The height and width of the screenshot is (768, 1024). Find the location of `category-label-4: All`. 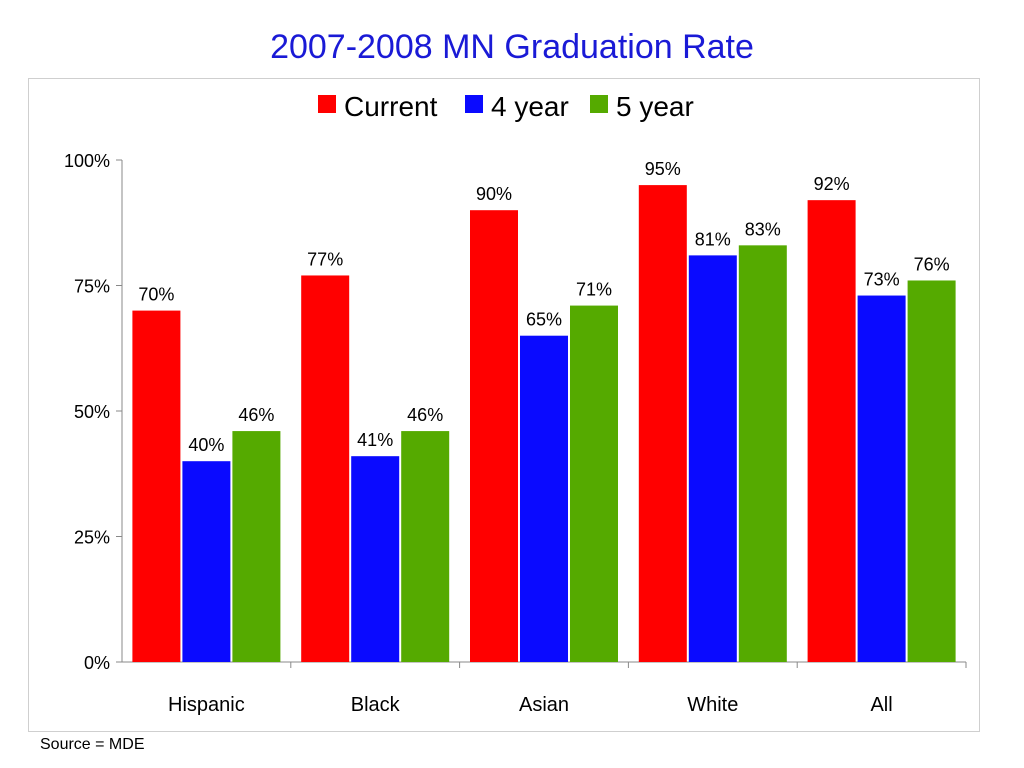

category-label-4: All is located at coordinates (881, 705).